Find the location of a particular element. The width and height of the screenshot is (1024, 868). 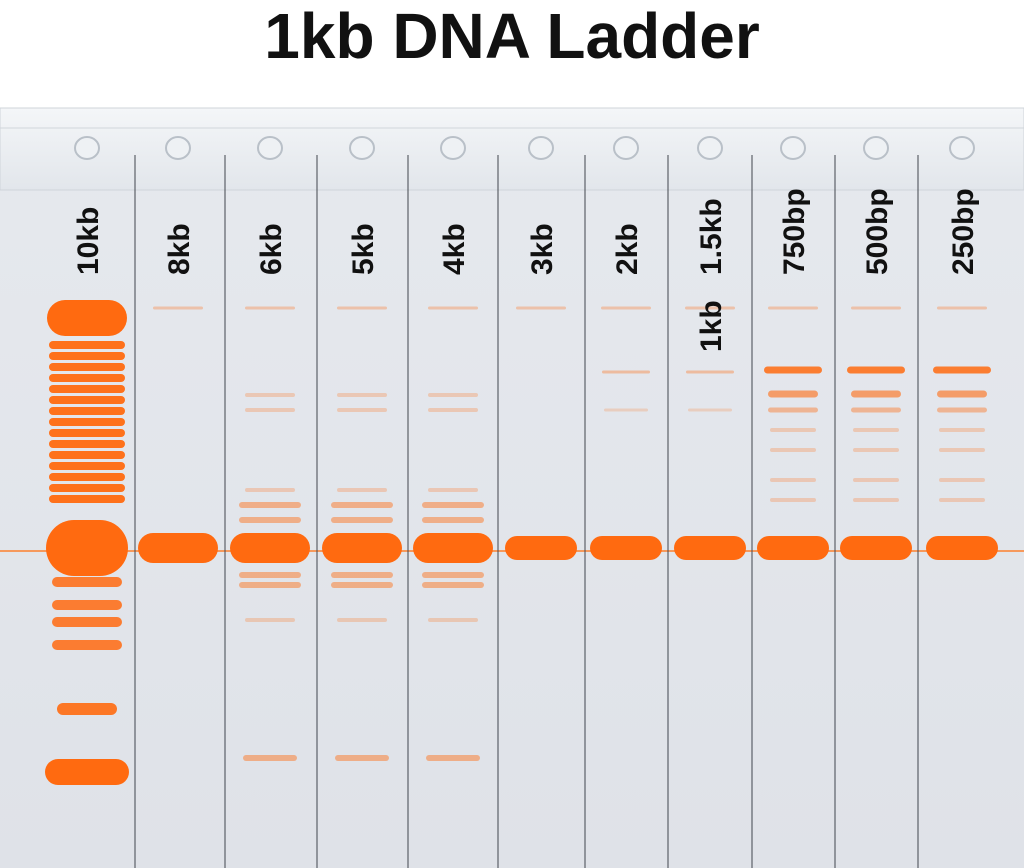

lane-label: 1.5kb is located at coordinates (711, 236).